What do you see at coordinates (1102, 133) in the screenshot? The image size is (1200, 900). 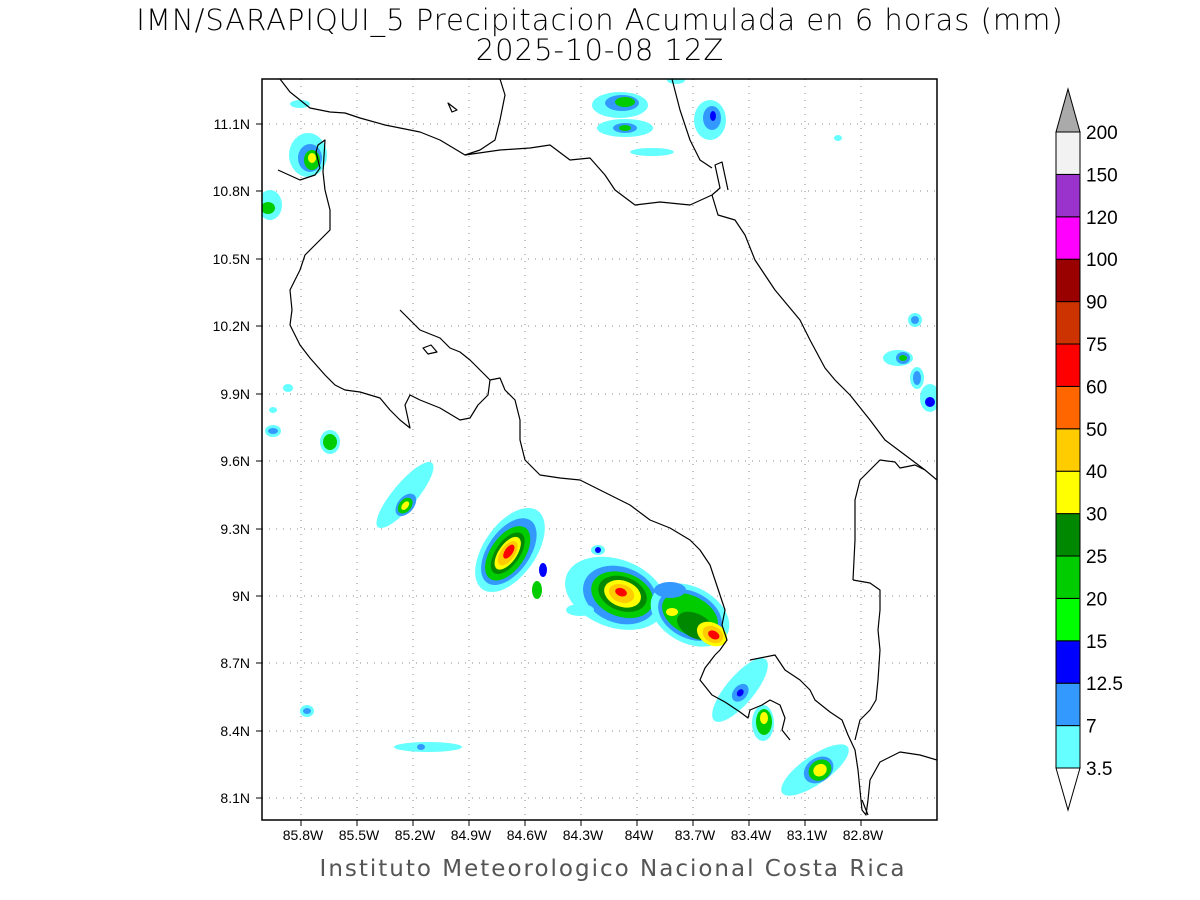 I see `colorbar-label: 200` at bounding box center [1102, 133].